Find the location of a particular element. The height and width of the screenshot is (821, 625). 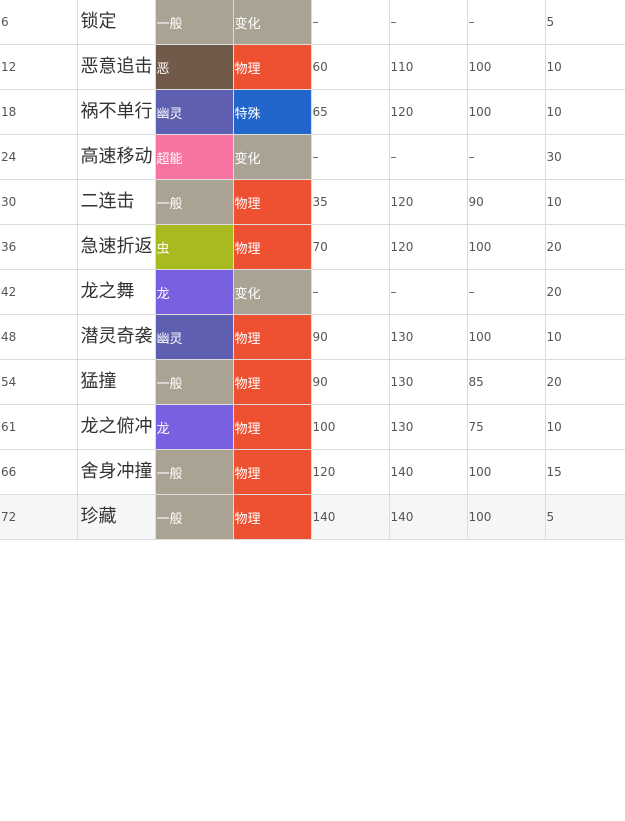

level-cell: 42 is located at coordinates (39, 292).